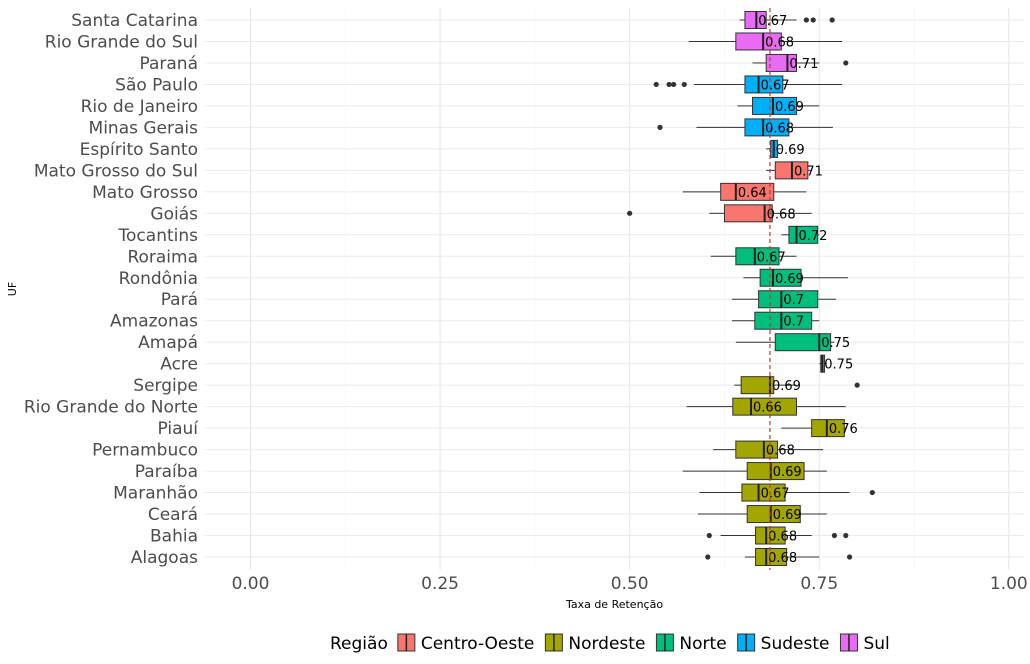 The height and width of the screenshot is (664, 1030). Describe the element at coordinates (116, 171) in the screenshot. I see `y-tick-label: Mato Grosso do Sul` at that location.